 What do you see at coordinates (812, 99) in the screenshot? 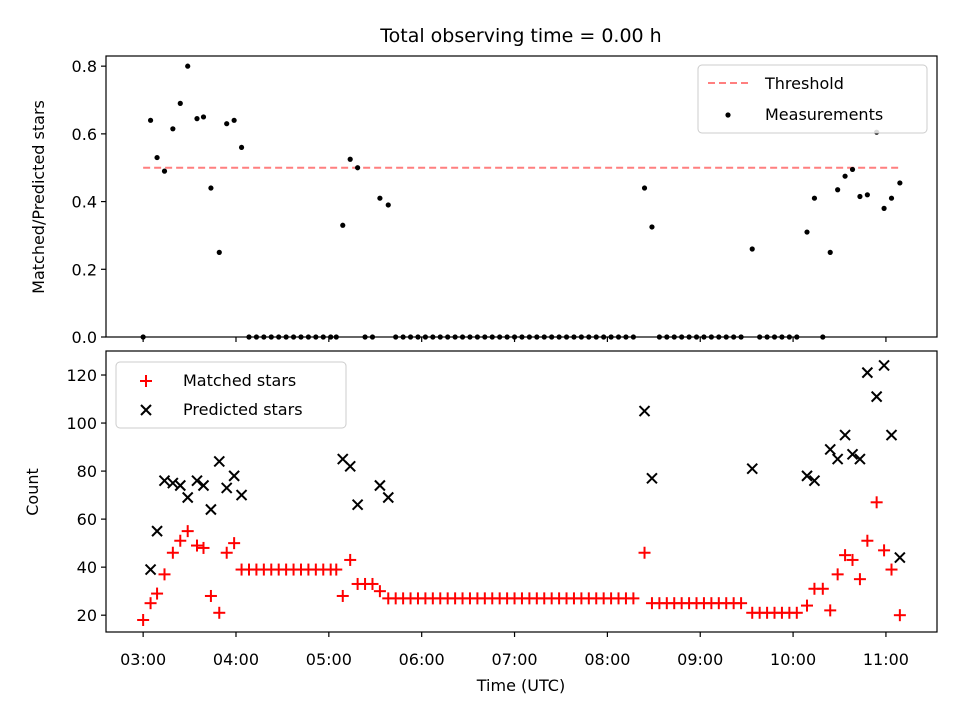
I see `top-legend-box` at bounding box center [812, 99].